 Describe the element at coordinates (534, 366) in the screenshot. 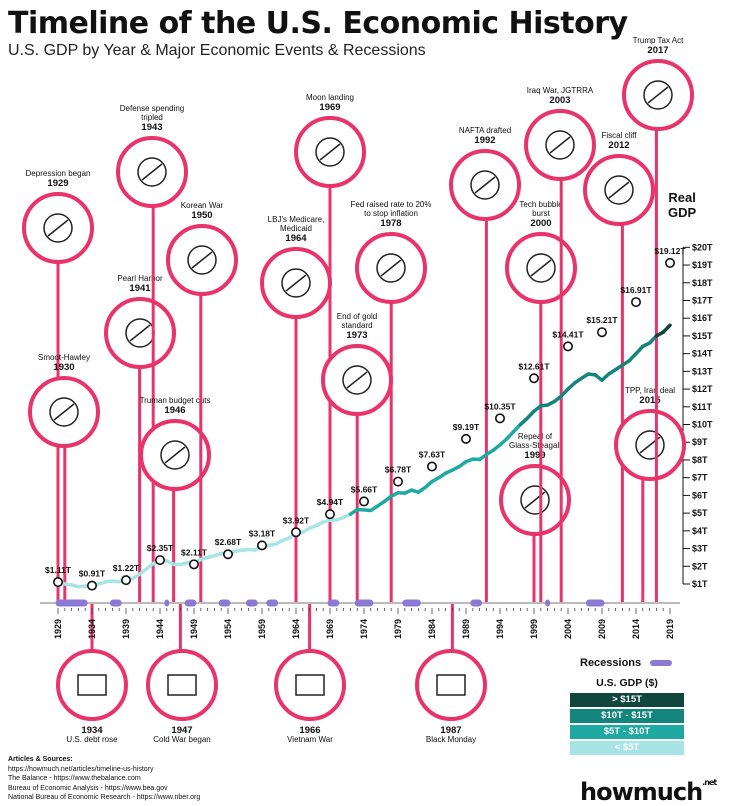

I see `gdp-point-label: $12.61T` at that location.